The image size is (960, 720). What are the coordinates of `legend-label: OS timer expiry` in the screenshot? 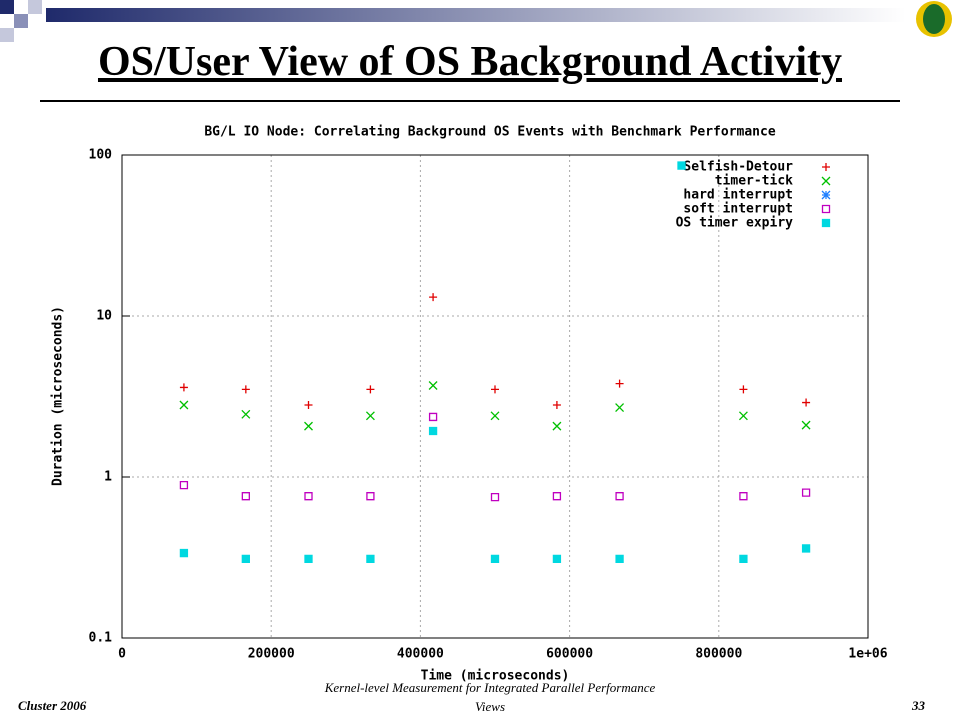 It's located at (735, 223).